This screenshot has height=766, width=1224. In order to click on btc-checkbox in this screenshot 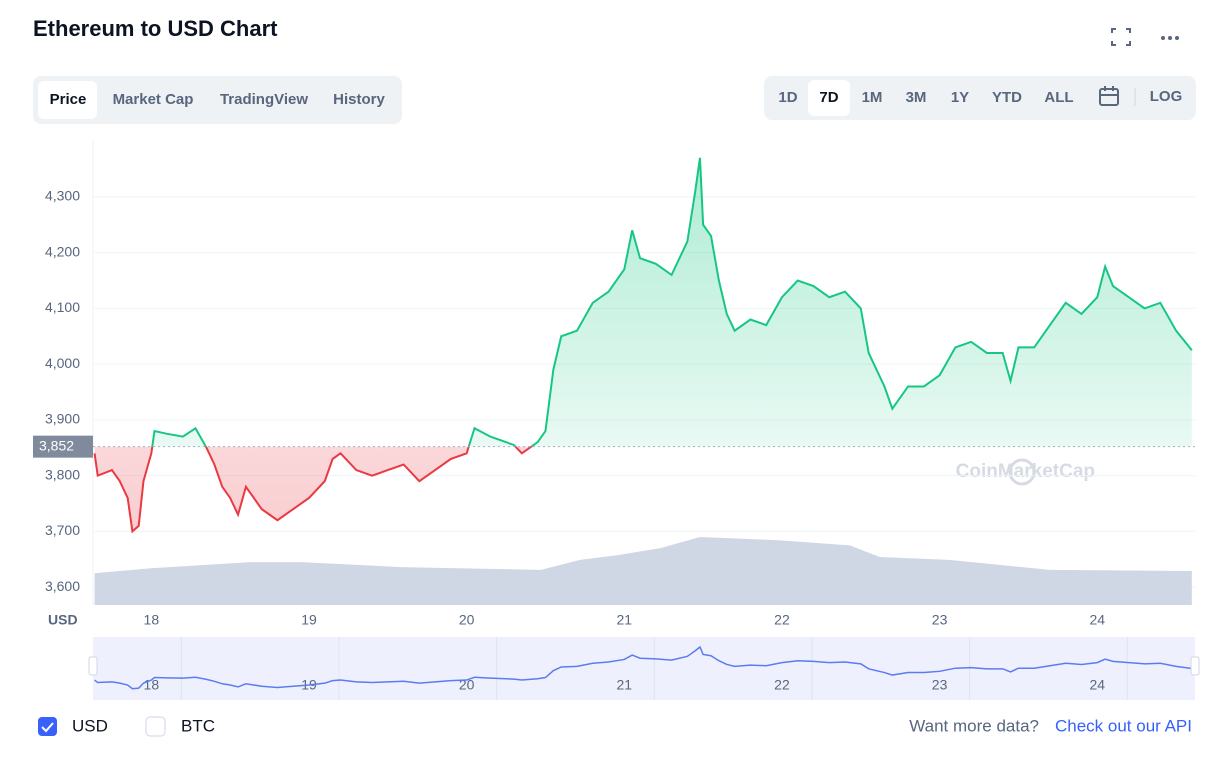, I will do `click(155, 726)`.